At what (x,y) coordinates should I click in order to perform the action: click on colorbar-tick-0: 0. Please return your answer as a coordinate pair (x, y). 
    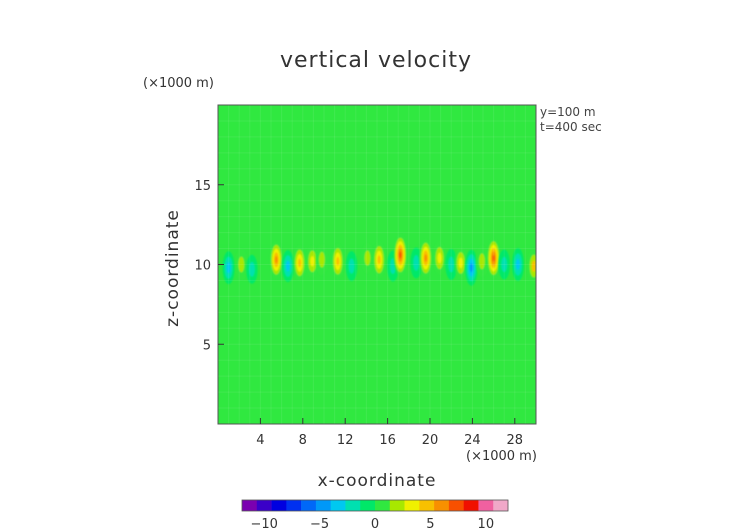
    Looking at the image, I should click on (375, 524).